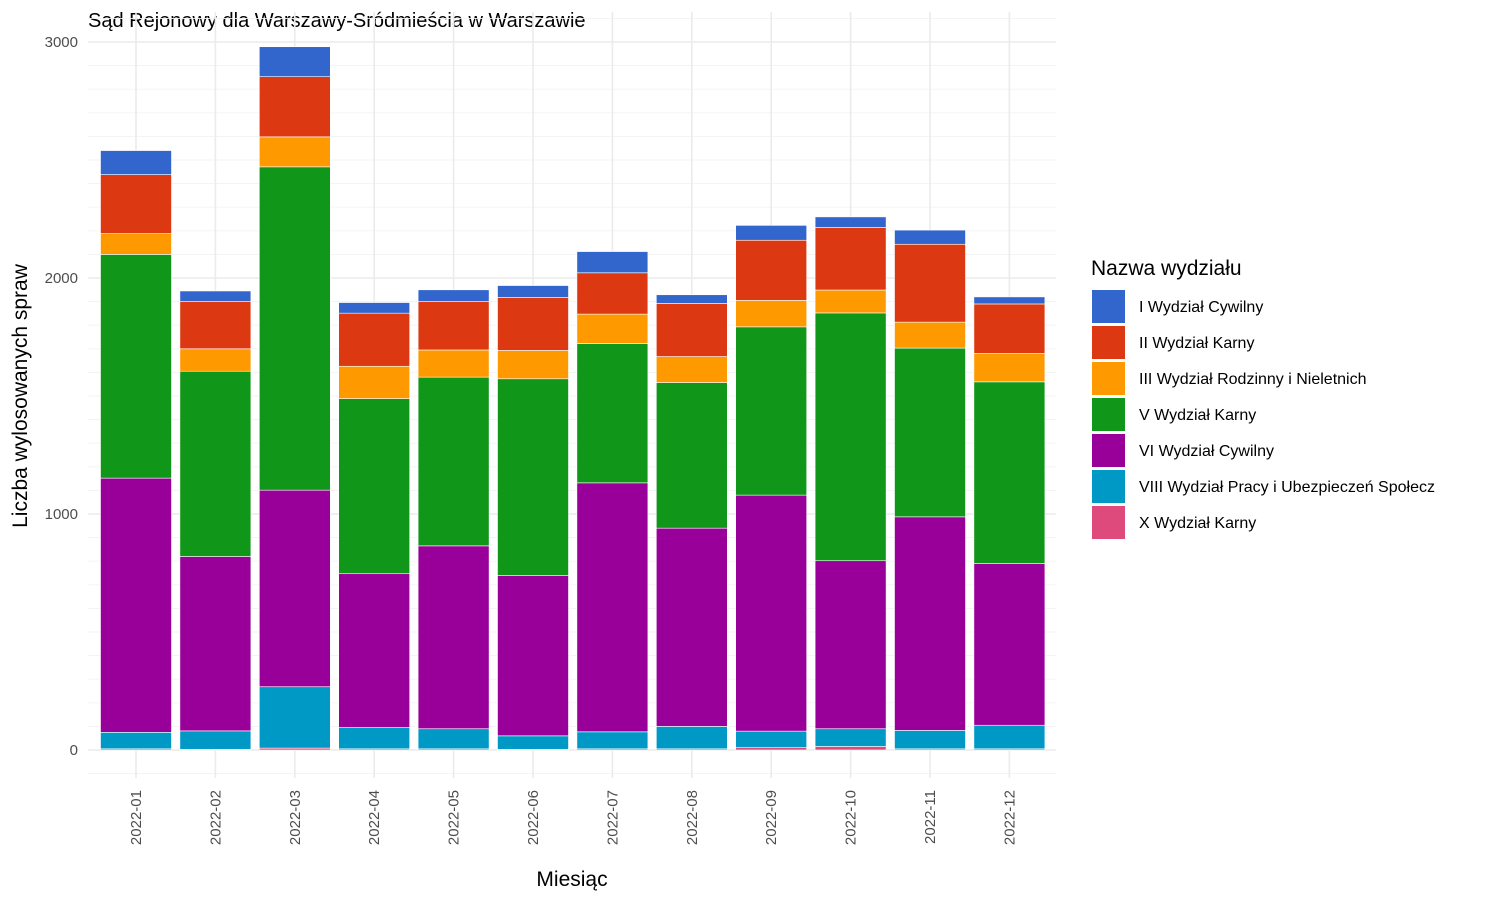 This screenshot has height=900, width=1500. Describe the element at coordinates (1253, 379) in the screenshot. I see `legend-label: III Wydział Rodzinny i Nieletnich` at that location.